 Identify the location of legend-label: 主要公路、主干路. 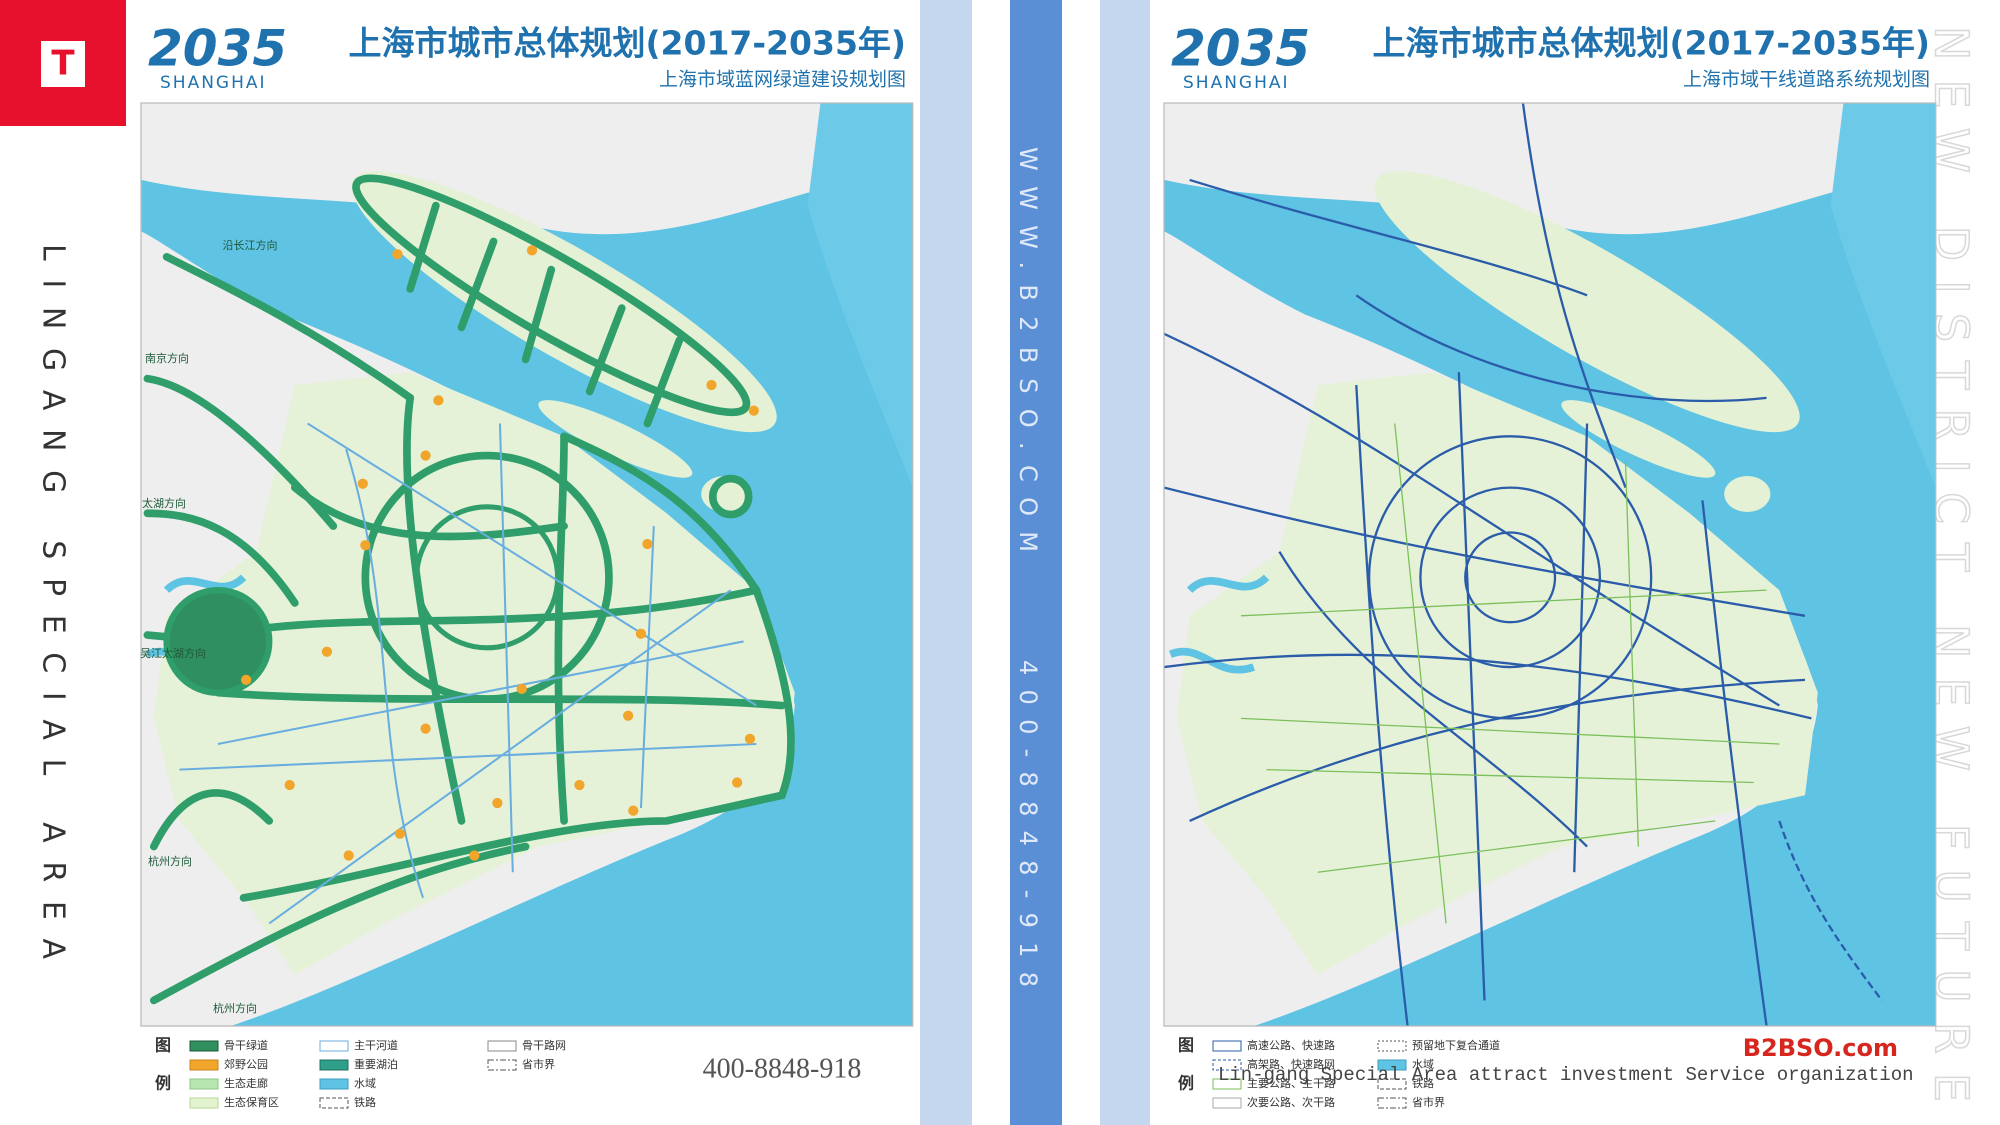
(1291, 1083).